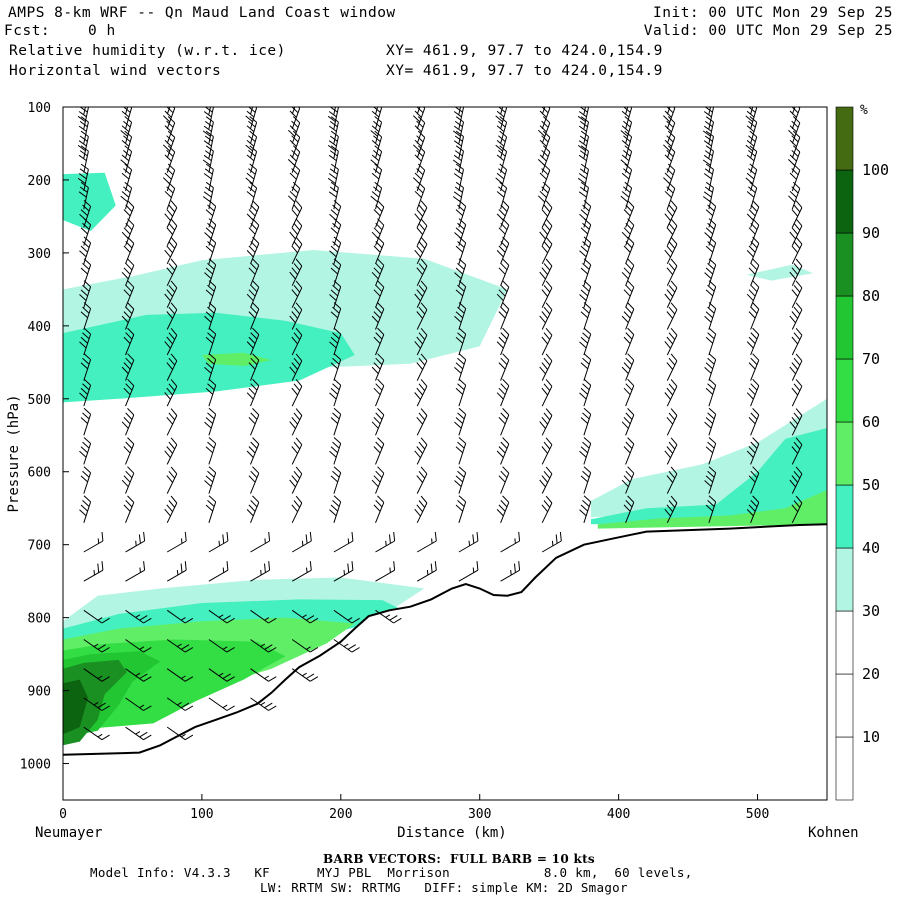 This screenshot has height=900, width=900. Describe the element at coordinates (14, 453) in the screenshot. I see `y-axis-label: Pressure (hPa)` at that location.